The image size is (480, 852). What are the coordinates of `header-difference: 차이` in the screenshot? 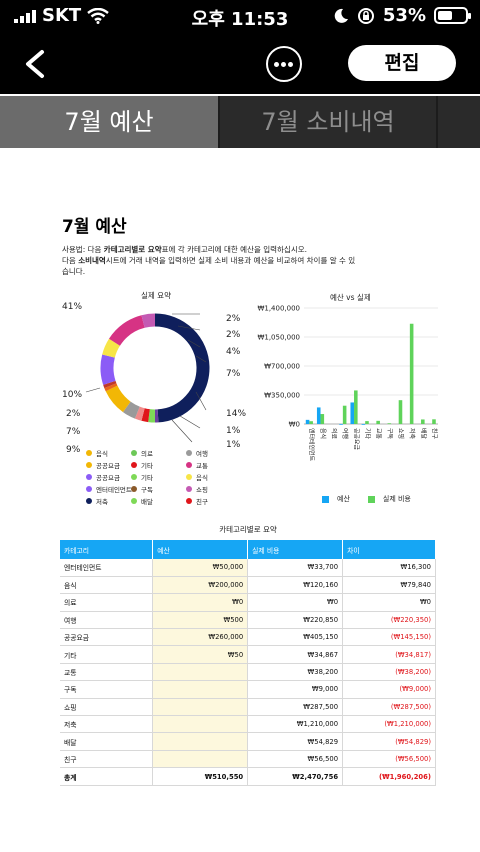 It's located at (389, 549).